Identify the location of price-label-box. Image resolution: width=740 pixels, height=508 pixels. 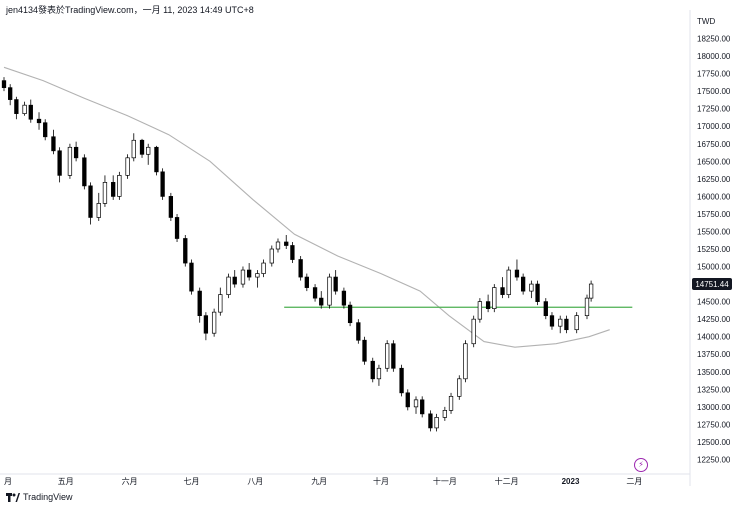
(712, 283).